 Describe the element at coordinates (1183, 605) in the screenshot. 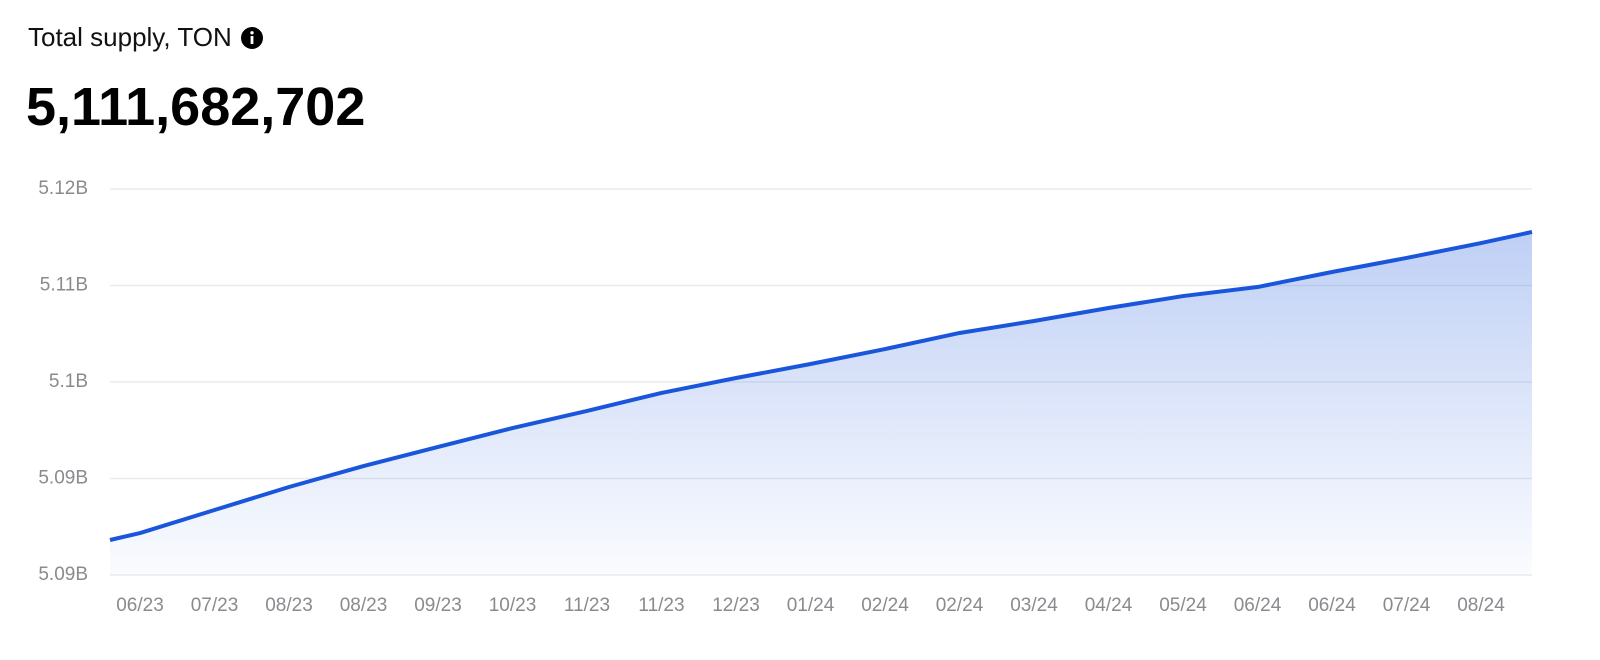

I see `x-tick-label: 05/24` at that location.